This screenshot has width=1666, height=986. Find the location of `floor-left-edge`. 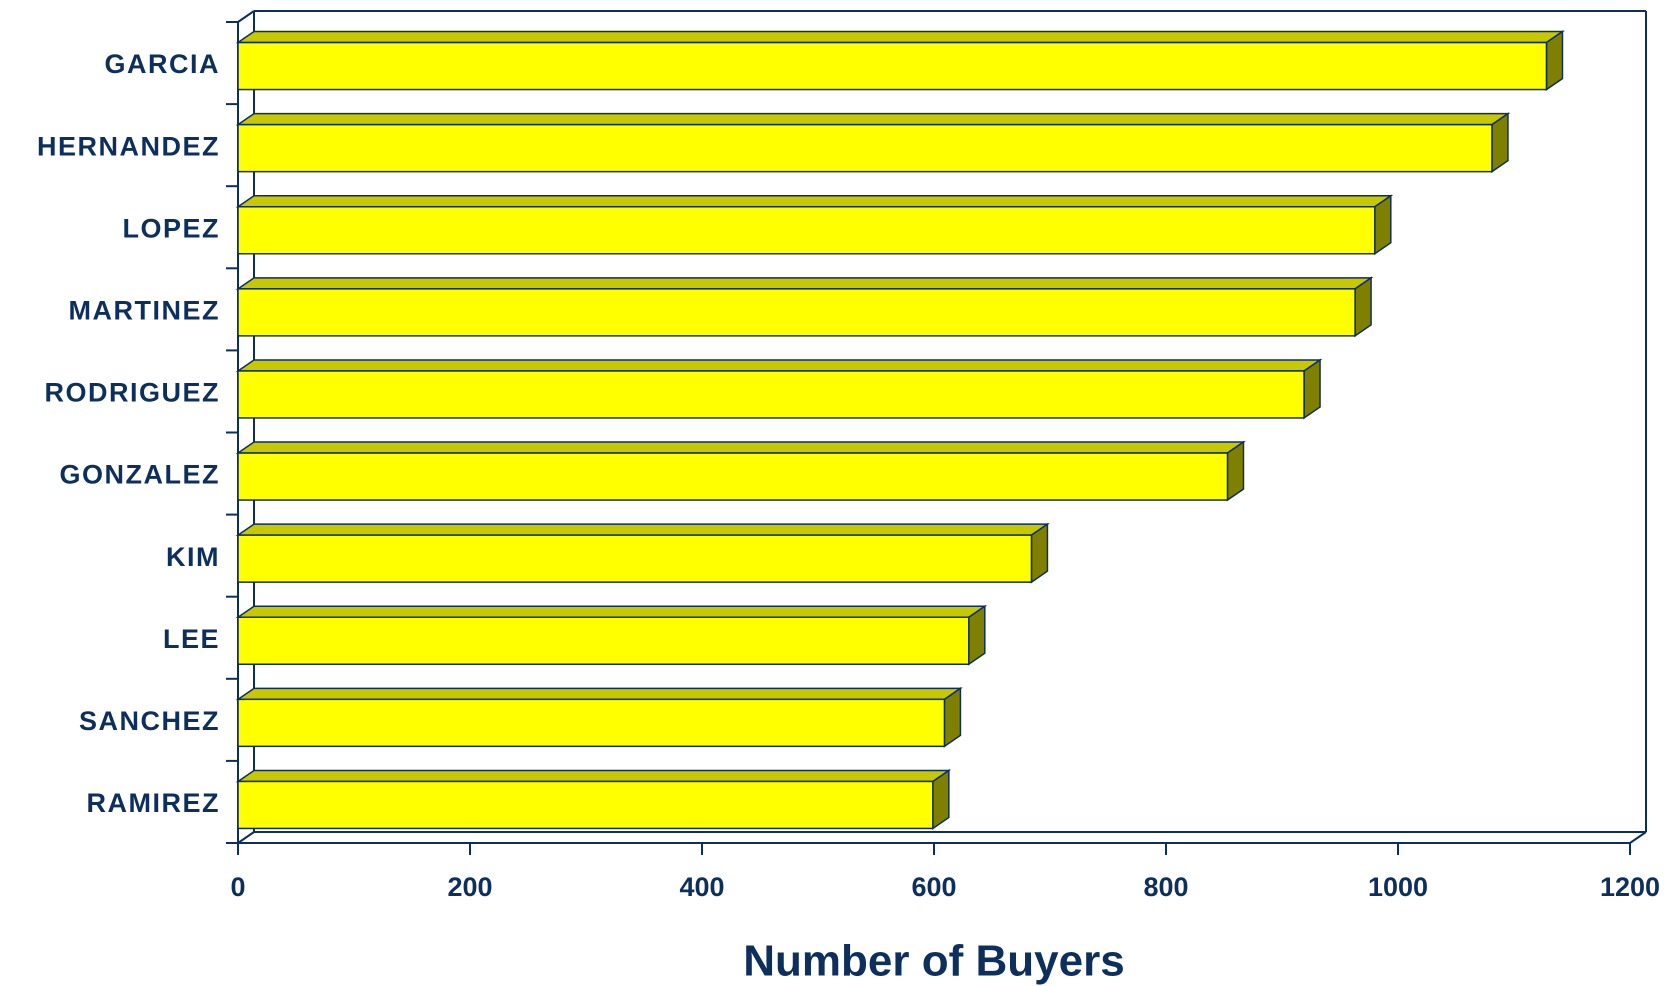

floor-left-edge is located at coordinates (246, 837).